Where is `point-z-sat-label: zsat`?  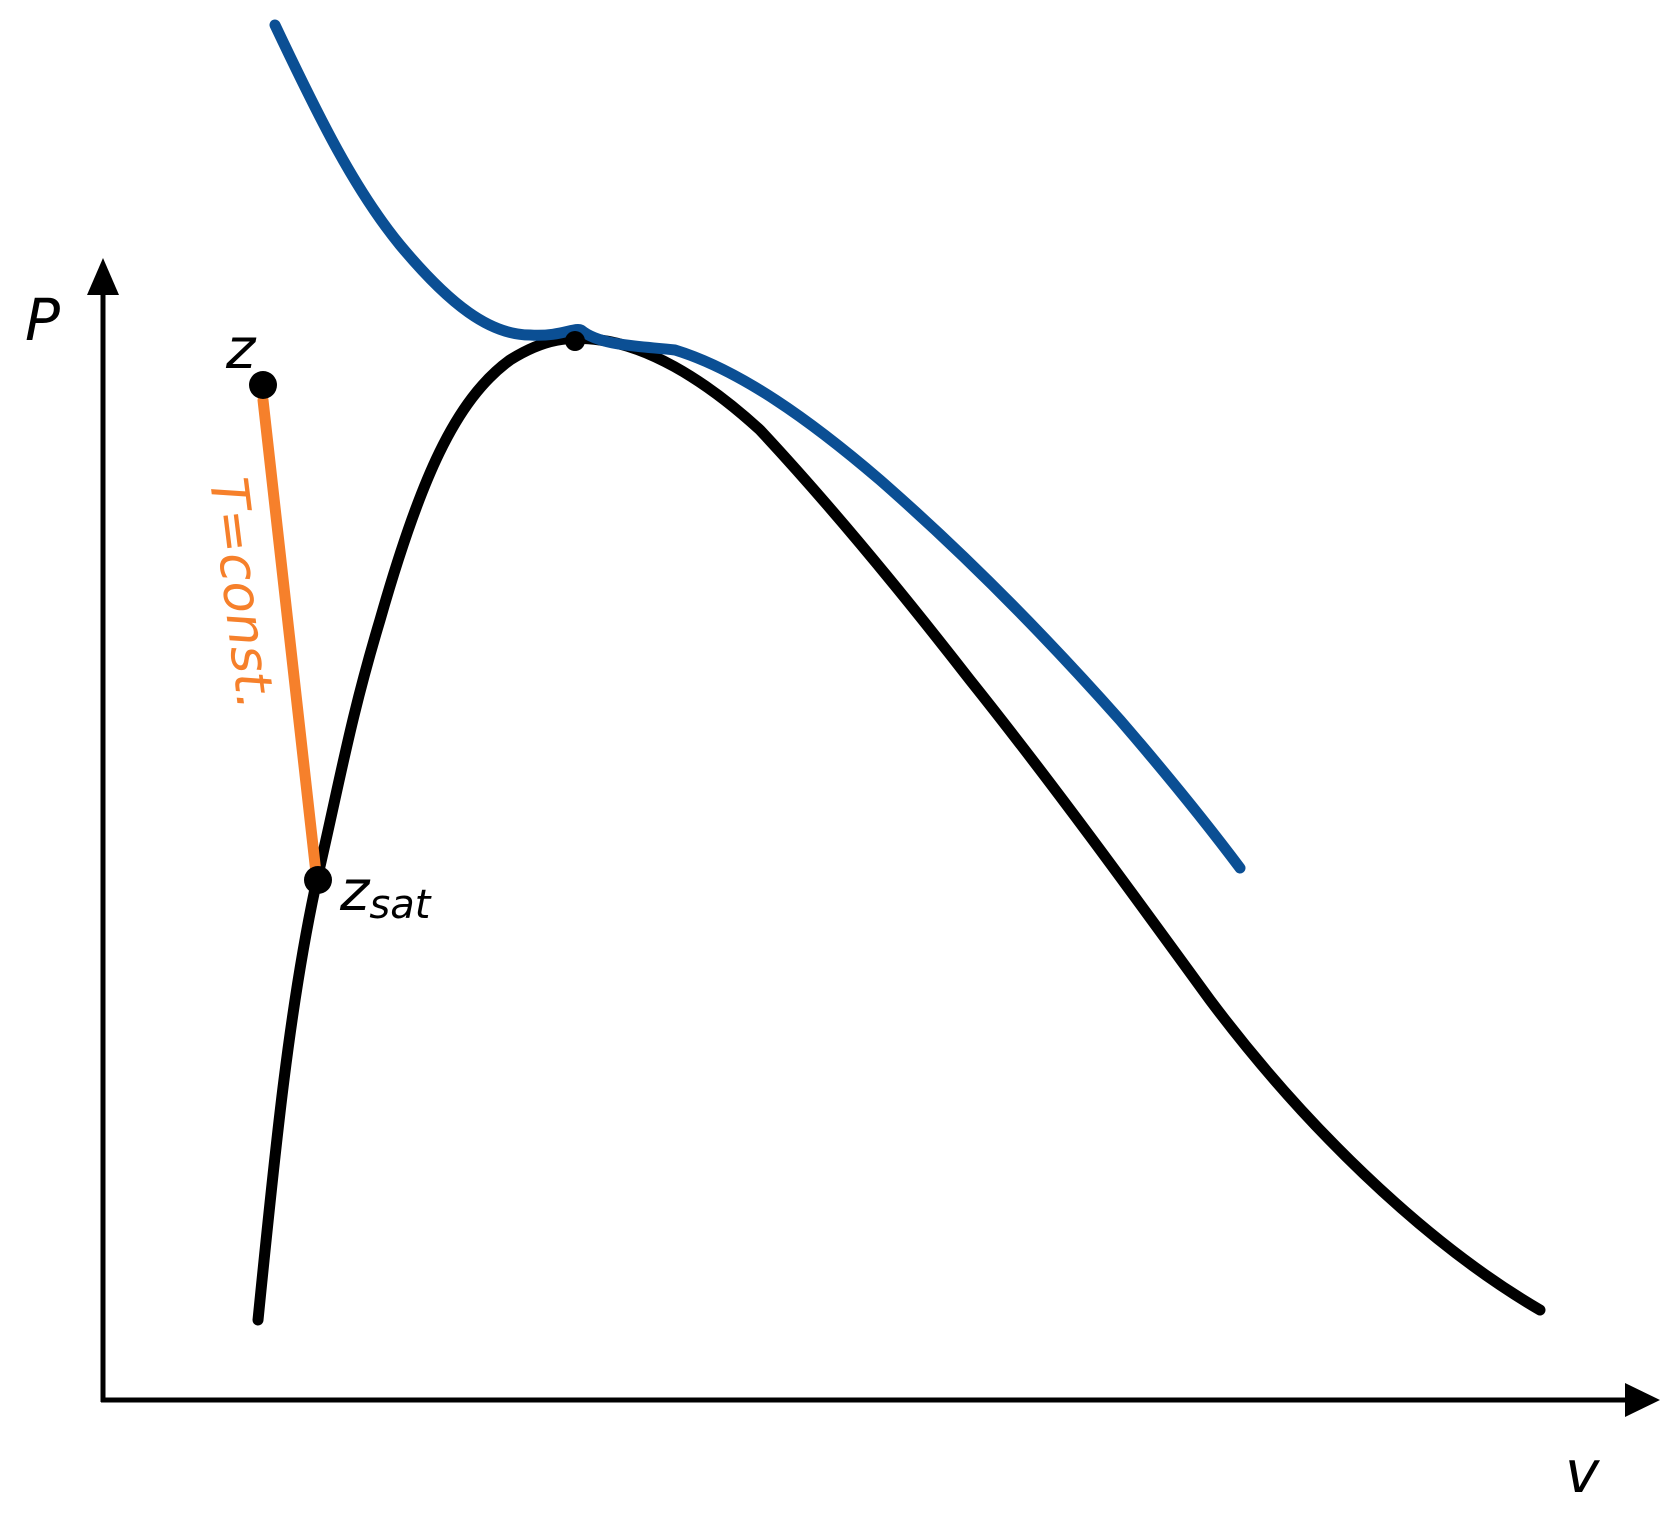
point-z-sat-label: zsat is located at coordinates (385, 893).